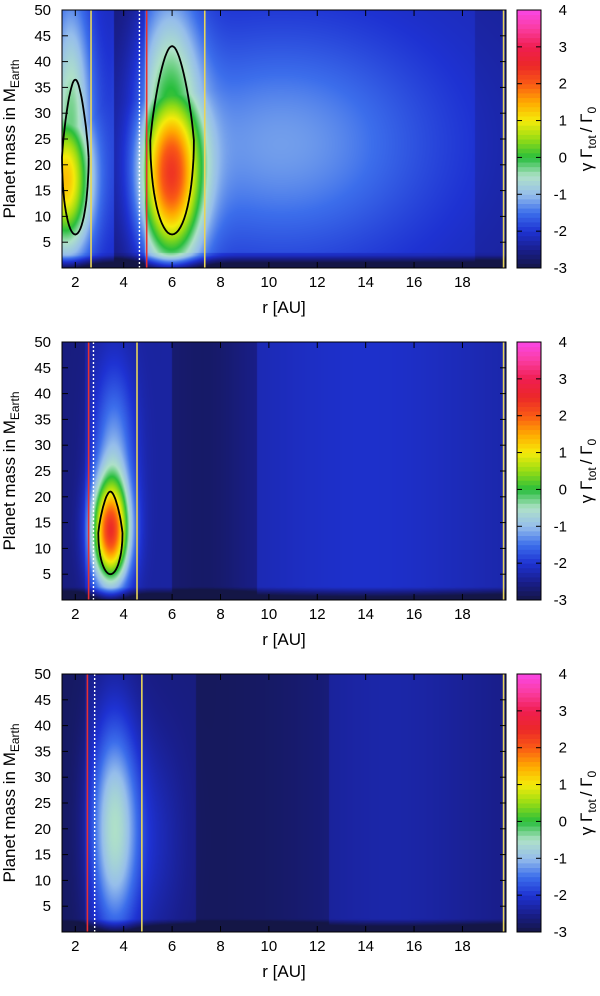 The width and height of the screenshot is (600, 996). What do you see at coordinates (172, 946) in the screenshot?
I see `x-tick-label: 6` at bounding box center [172, 946].